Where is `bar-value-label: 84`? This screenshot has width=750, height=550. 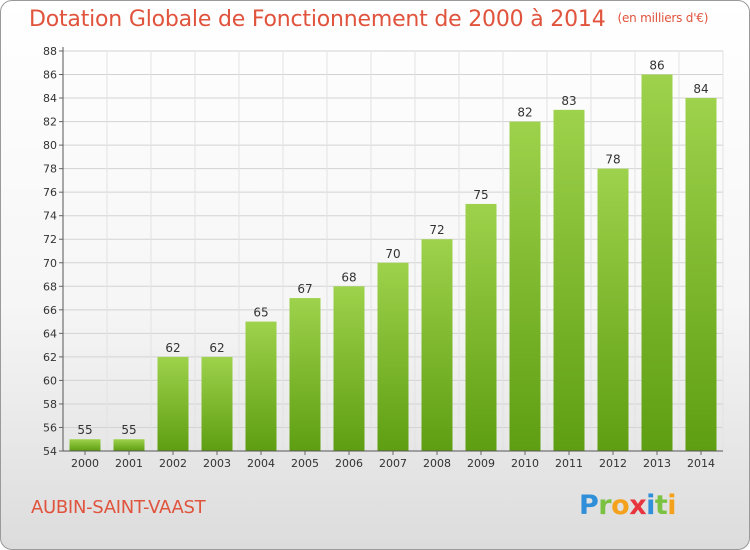
bar-value-label: 84 is located at coordinates (700, 89).